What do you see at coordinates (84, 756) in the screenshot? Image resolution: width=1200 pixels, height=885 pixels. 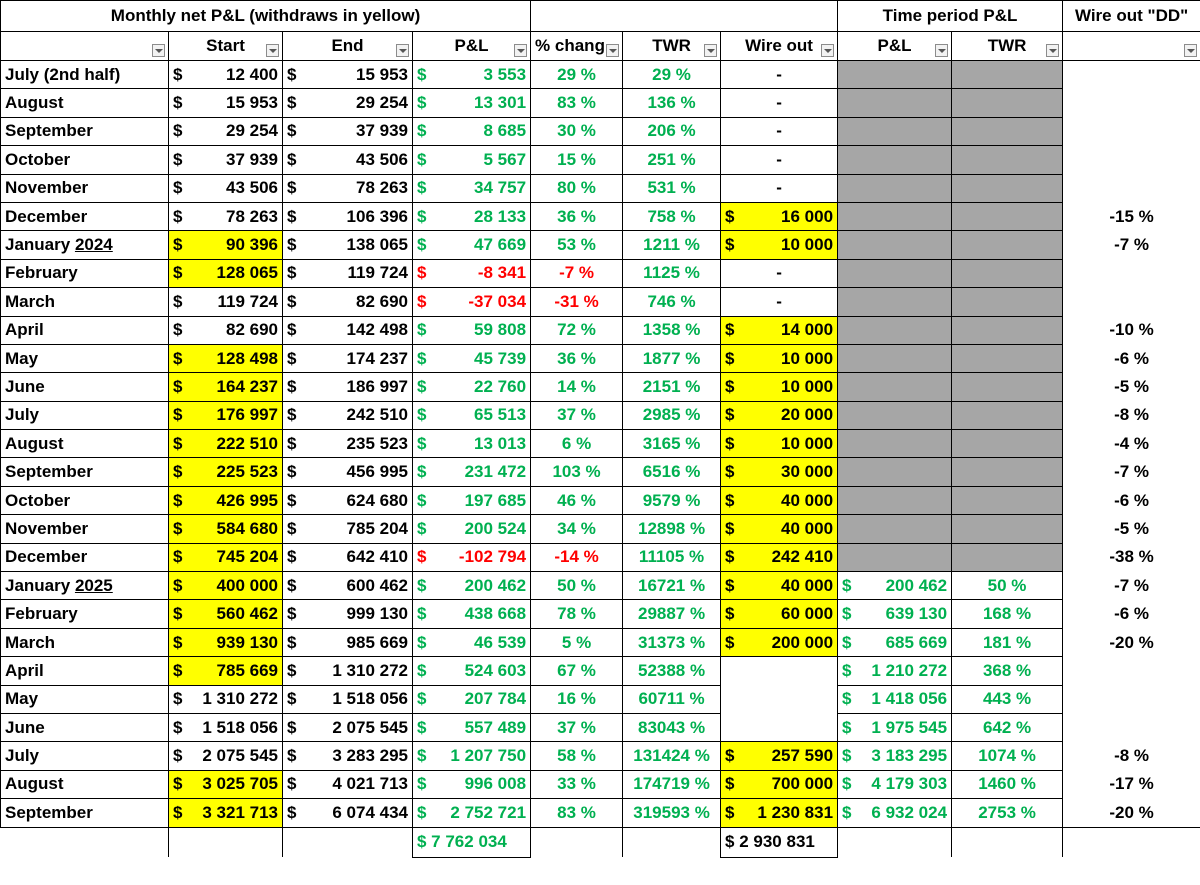 I see `month-cell: July` at bounding box center [84, 756].